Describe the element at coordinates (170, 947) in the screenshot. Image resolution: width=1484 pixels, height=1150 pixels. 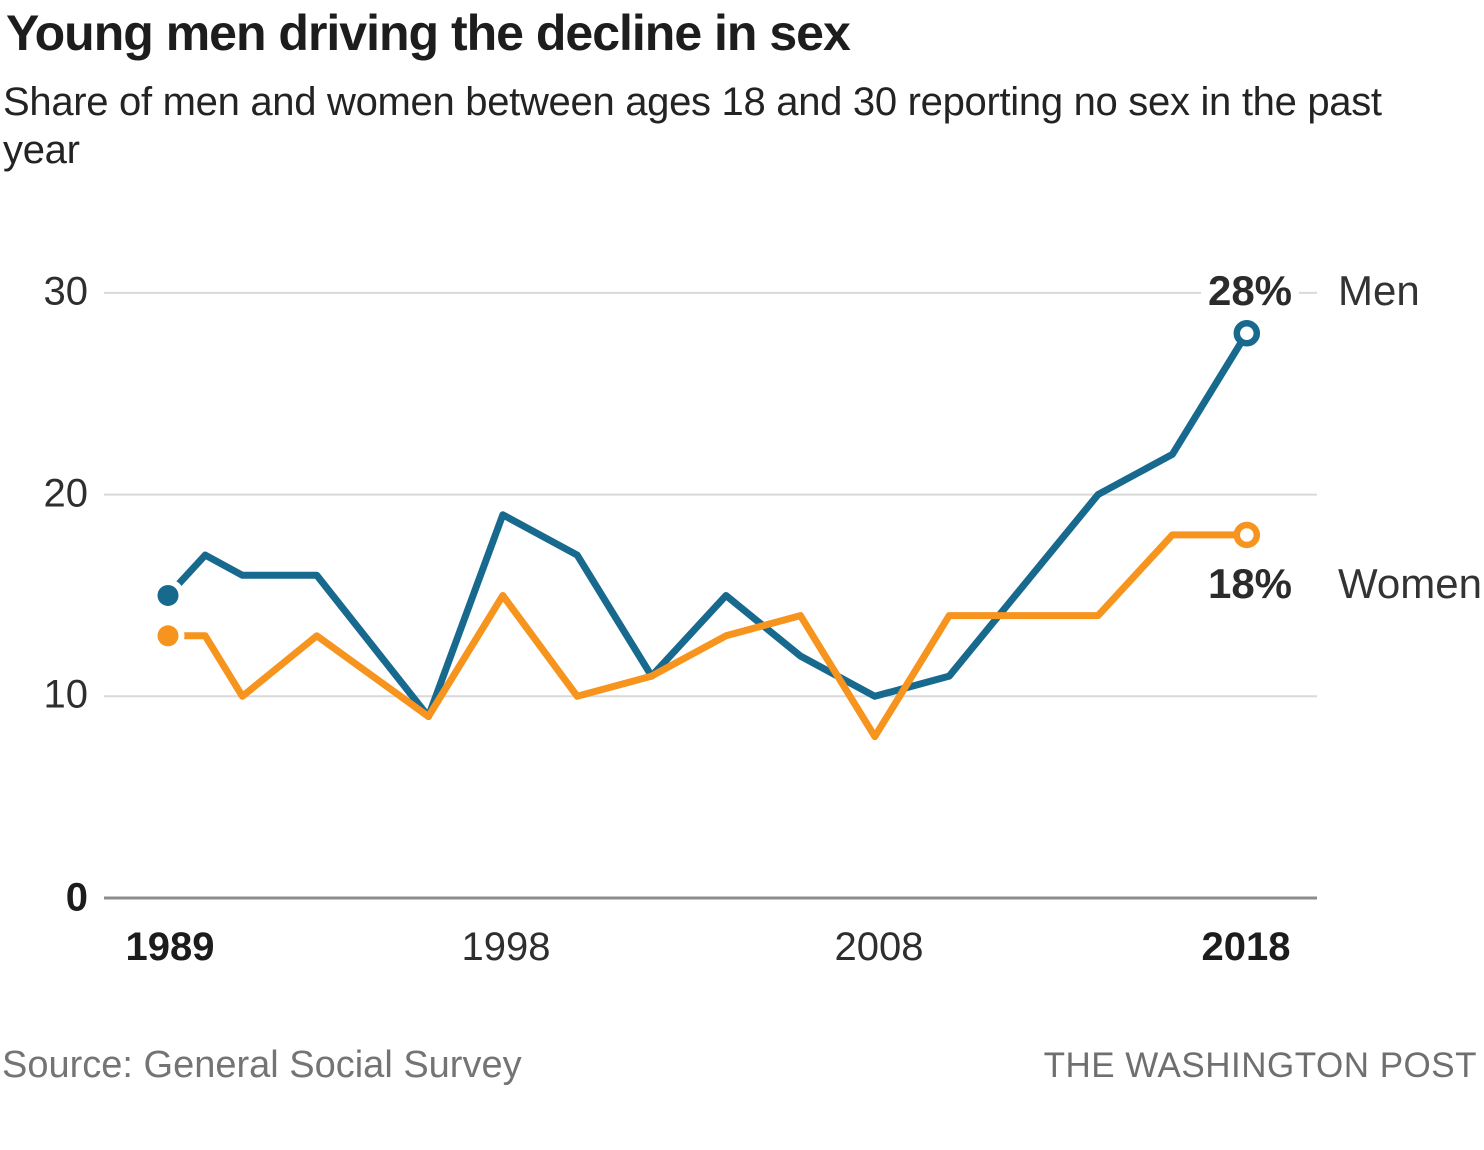
I see `x-tick-label-1989: 1989` at that location.